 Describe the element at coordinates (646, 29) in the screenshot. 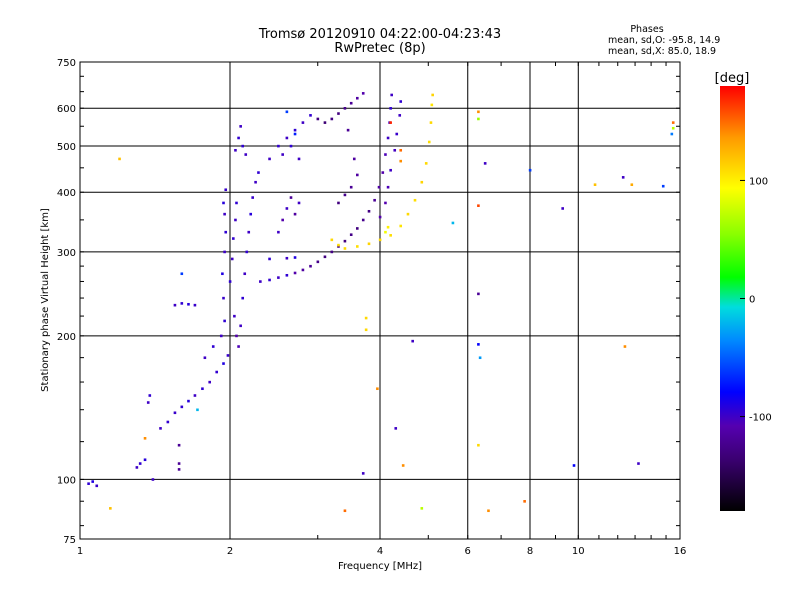

I see `legend-title: Phases` at that location.